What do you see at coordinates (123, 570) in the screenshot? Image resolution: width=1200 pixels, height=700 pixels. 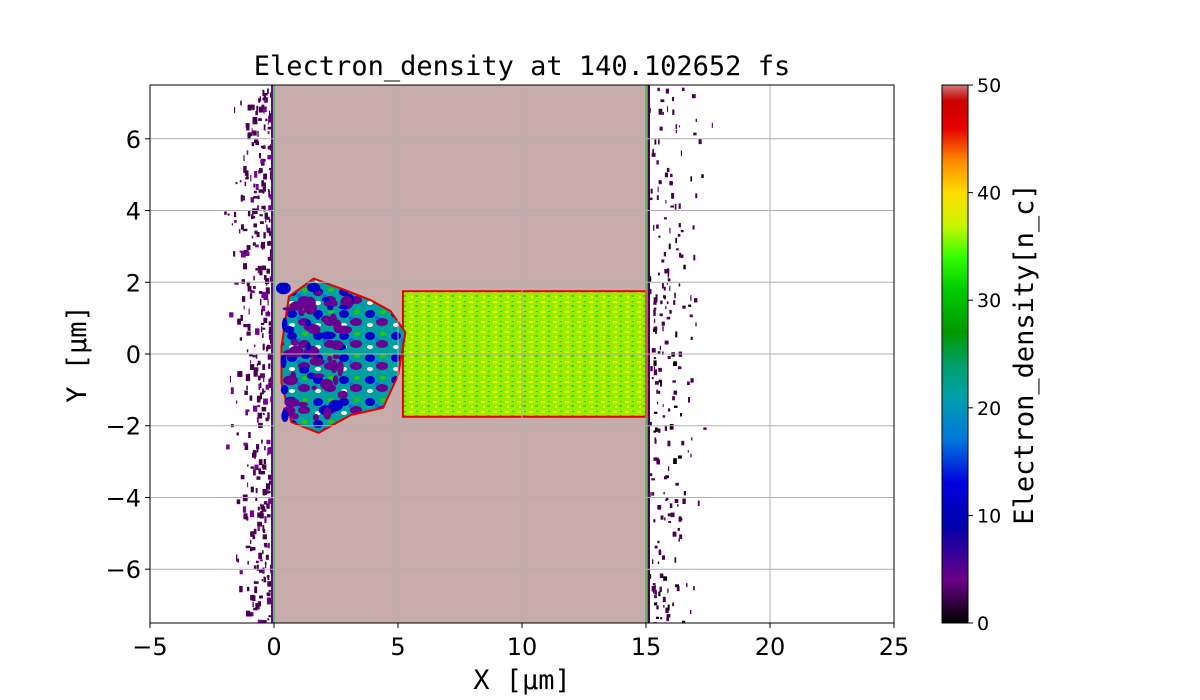 I see `y-tick-label: −6` at bounding box center [123, 570].